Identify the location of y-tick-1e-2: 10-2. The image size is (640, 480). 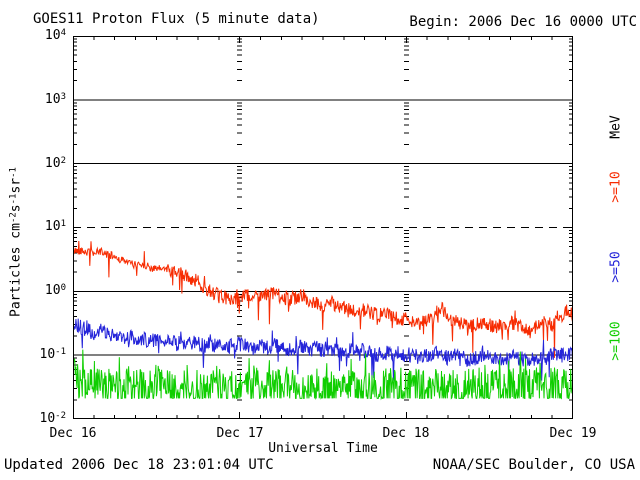
(53, 418).